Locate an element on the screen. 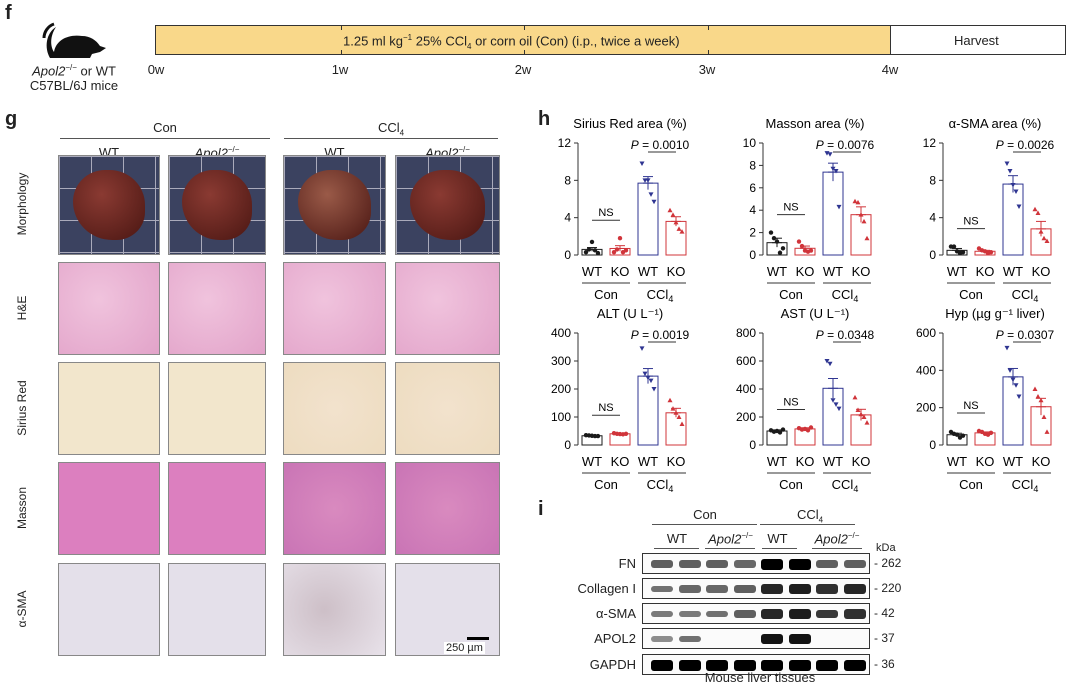 The image size is (1080, 686). week-label: 2w is located at coordinates (523, 69).